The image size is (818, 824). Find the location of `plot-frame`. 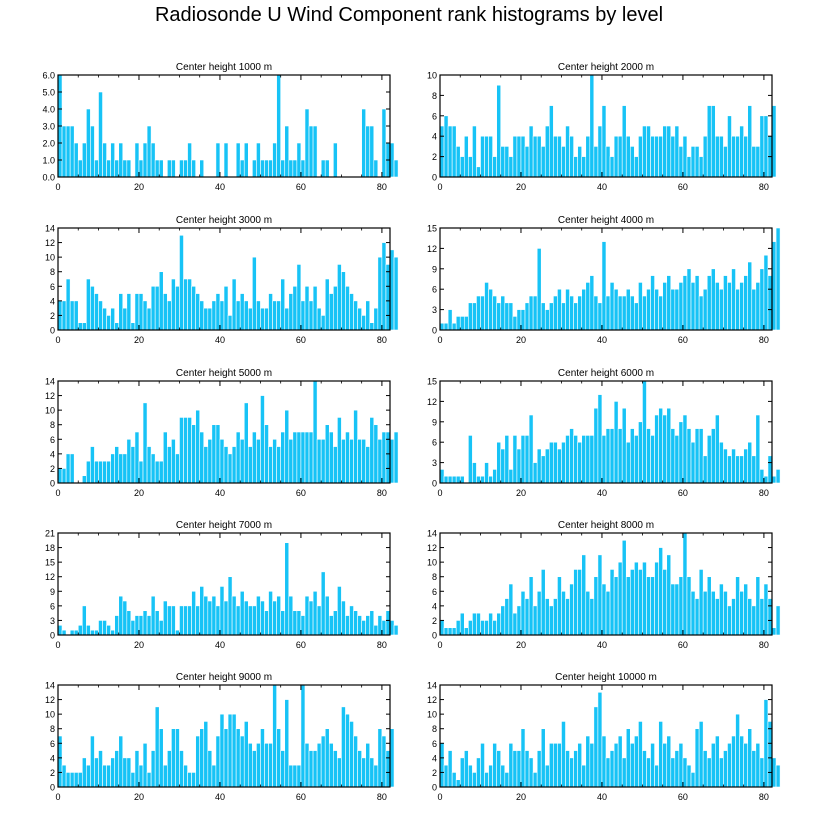

plot-frame is located at coordinates (224, 432).